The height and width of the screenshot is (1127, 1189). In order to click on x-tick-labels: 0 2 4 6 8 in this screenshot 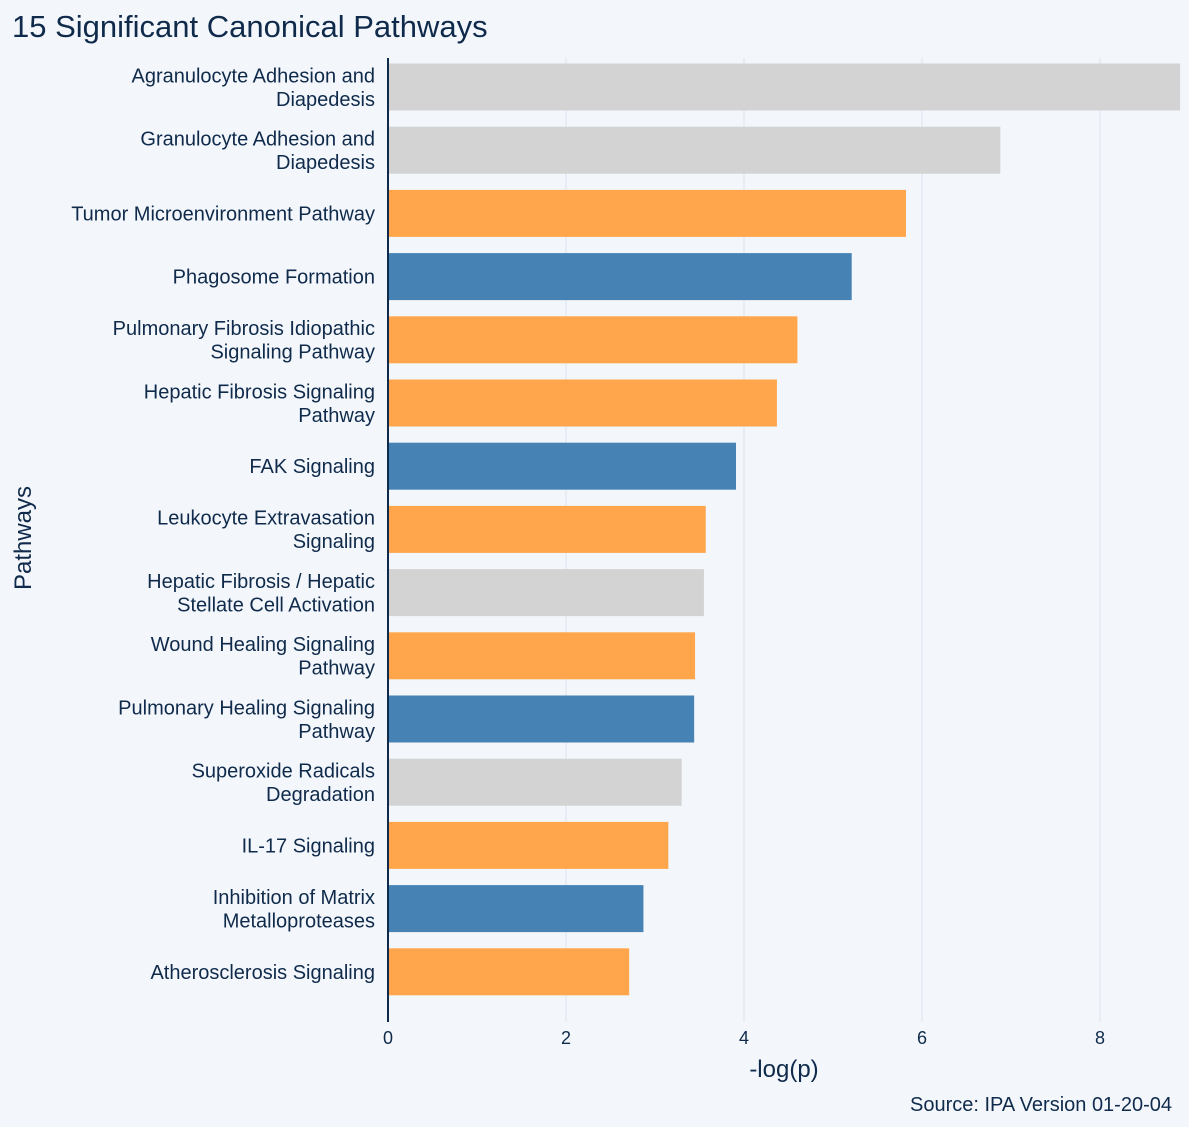, I will do `click(744, 1038)`.